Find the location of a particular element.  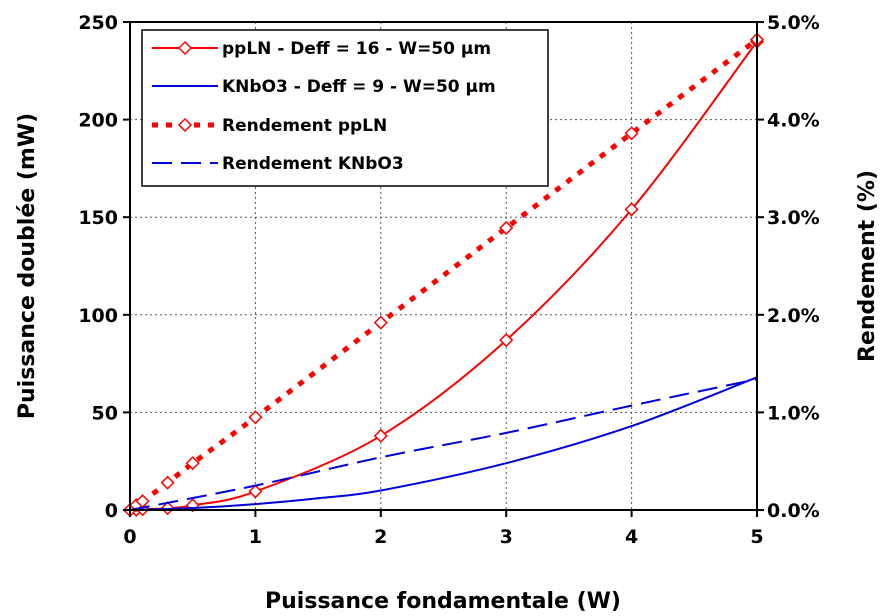

y2-tick-label: 0.0% is located at coordinates (793, 511).